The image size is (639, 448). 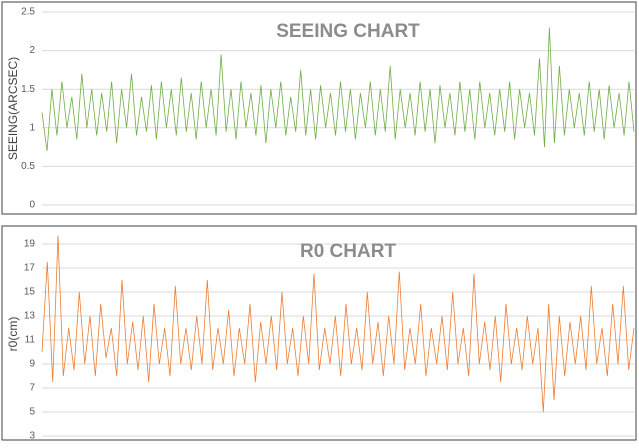 I want to click on y-tick-label: 5, so click(x=32, y=412).